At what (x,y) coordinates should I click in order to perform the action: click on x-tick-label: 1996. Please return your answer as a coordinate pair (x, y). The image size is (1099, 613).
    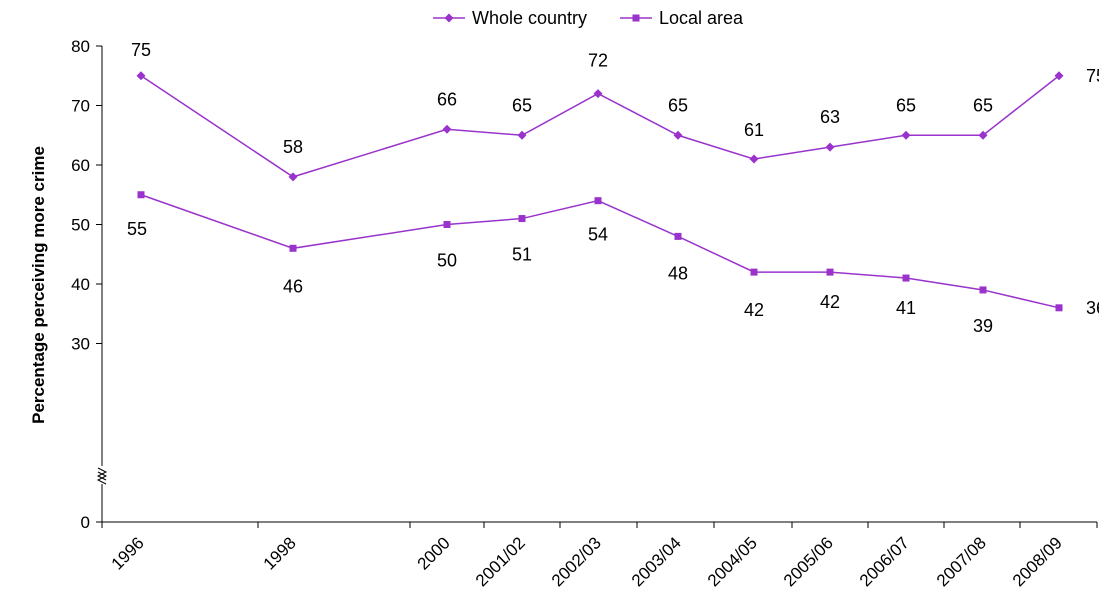
    Looking at the image, I should click on (128, 553).